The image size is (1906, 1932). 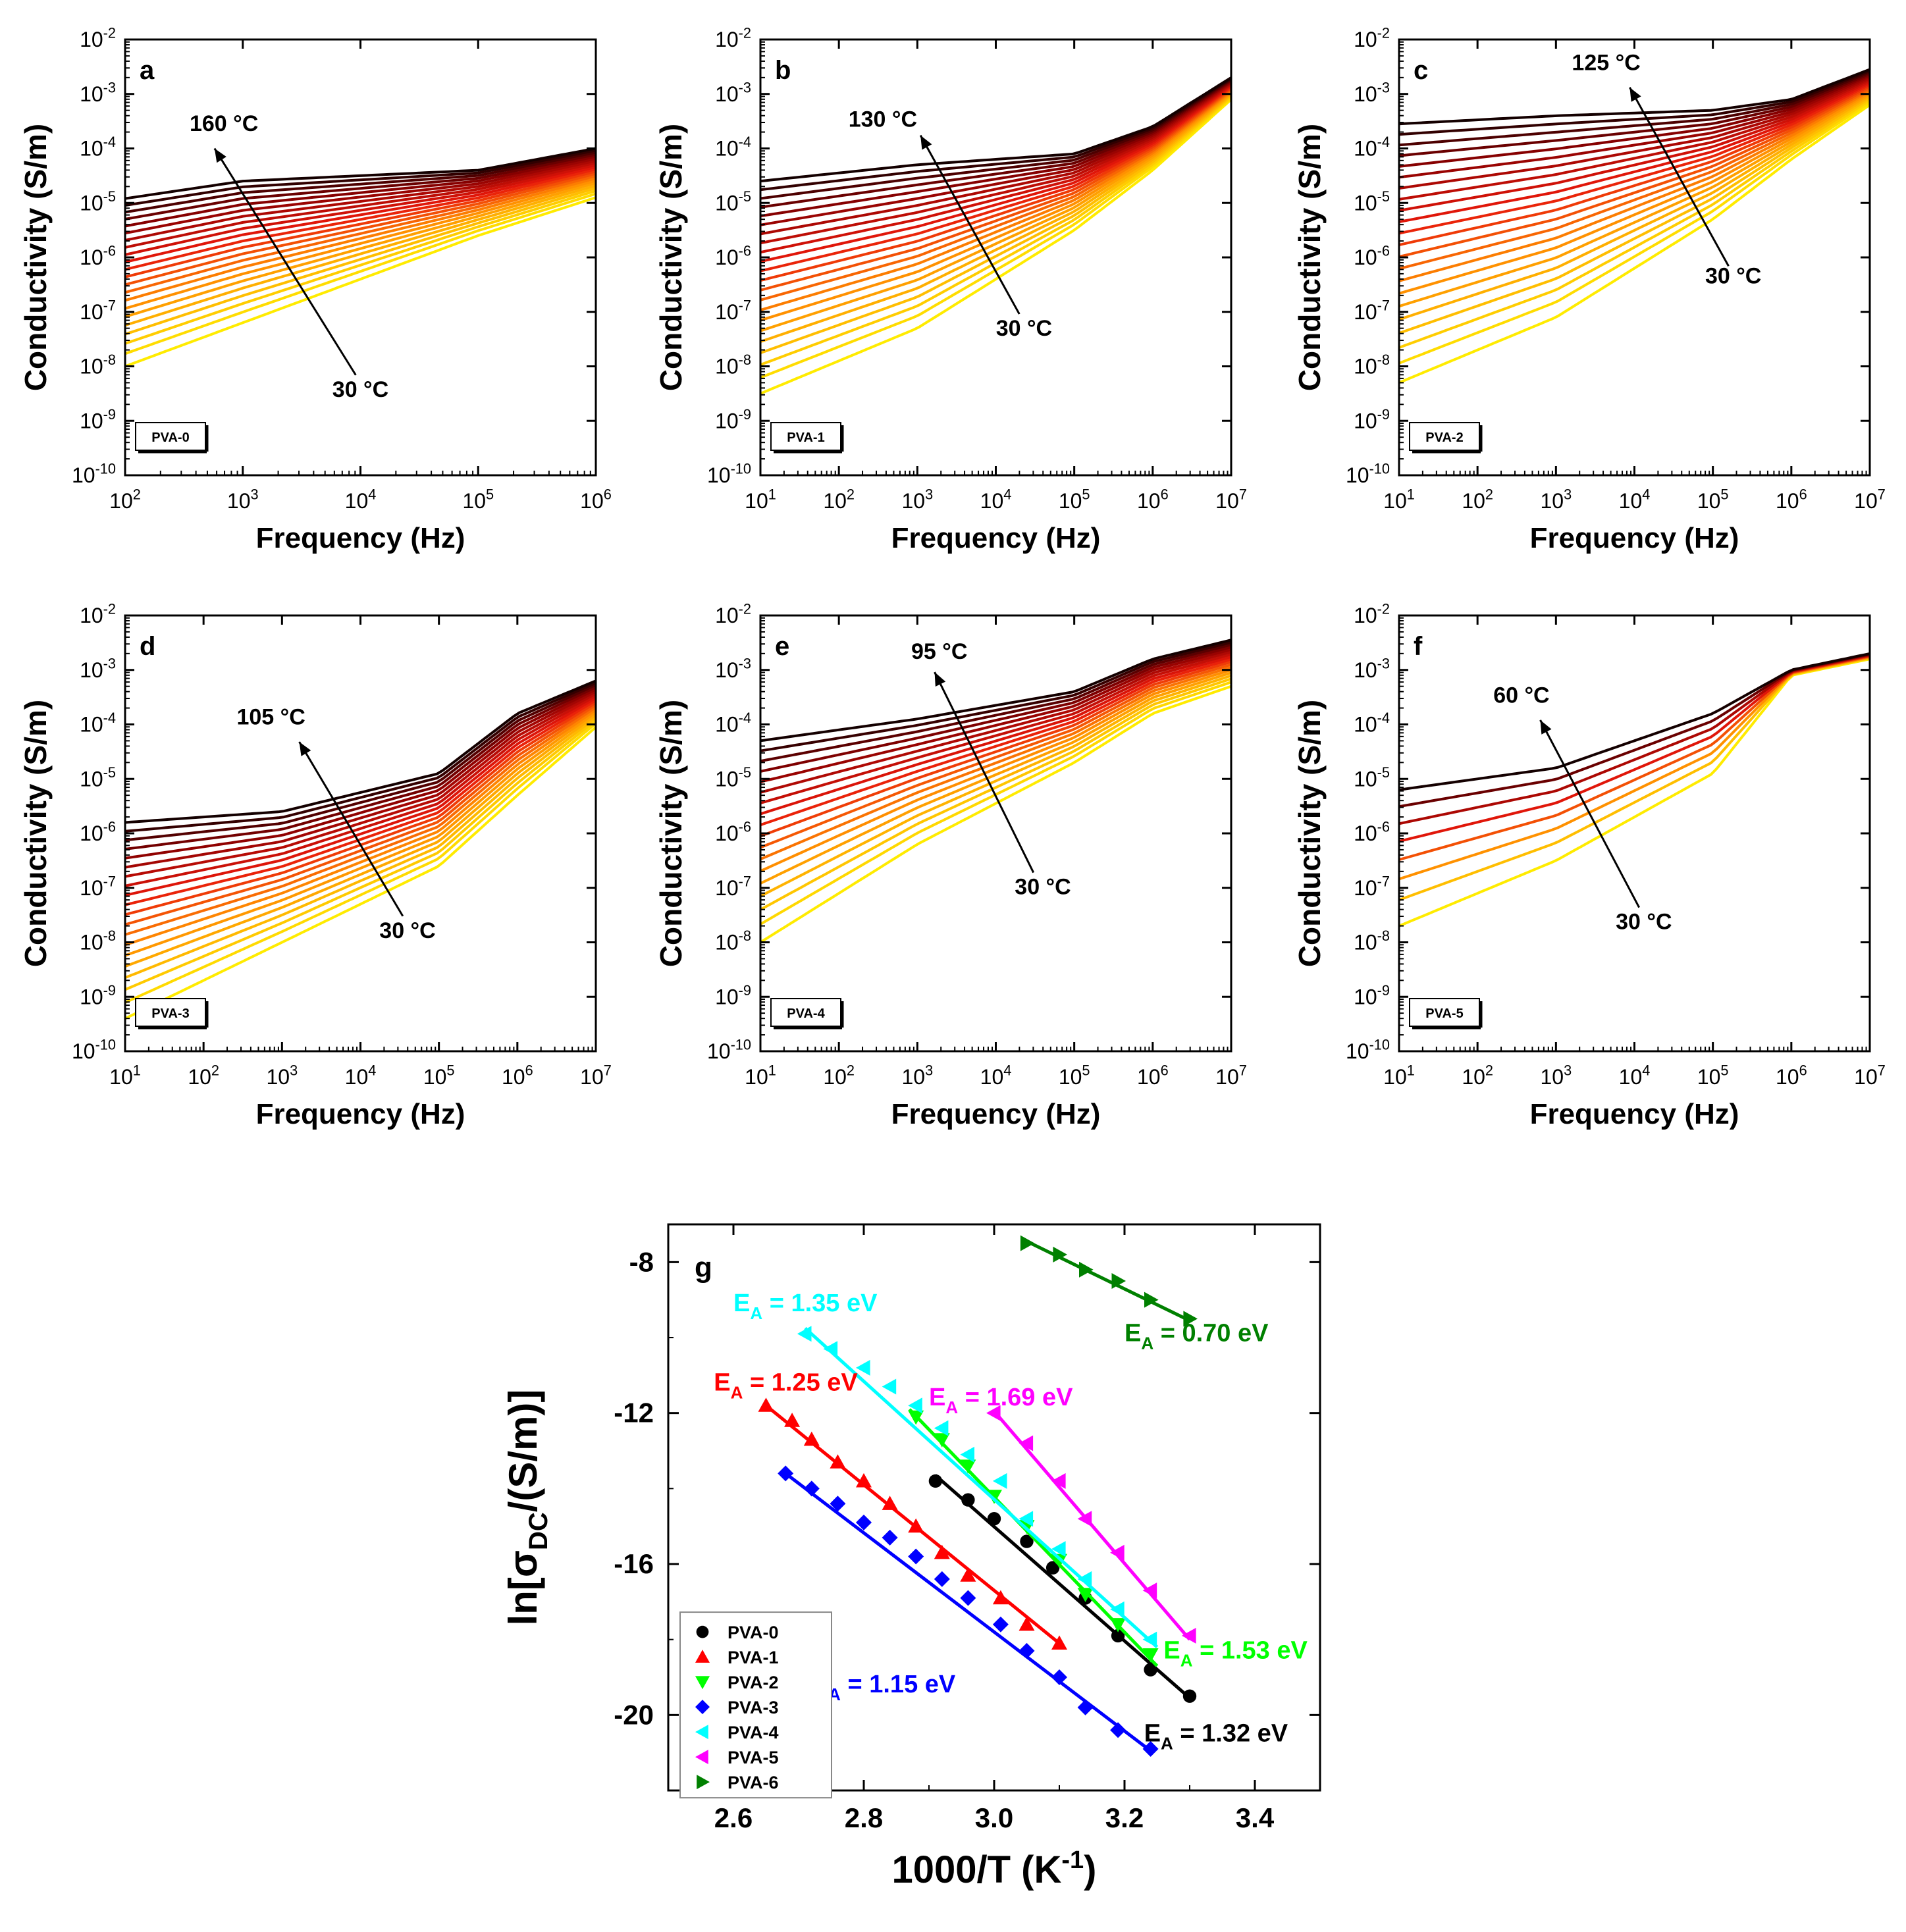 What do you see at coordinates (1445, 436) in the screenshot?
I see `sample-tag-box` at bounding box center [1445, 436].